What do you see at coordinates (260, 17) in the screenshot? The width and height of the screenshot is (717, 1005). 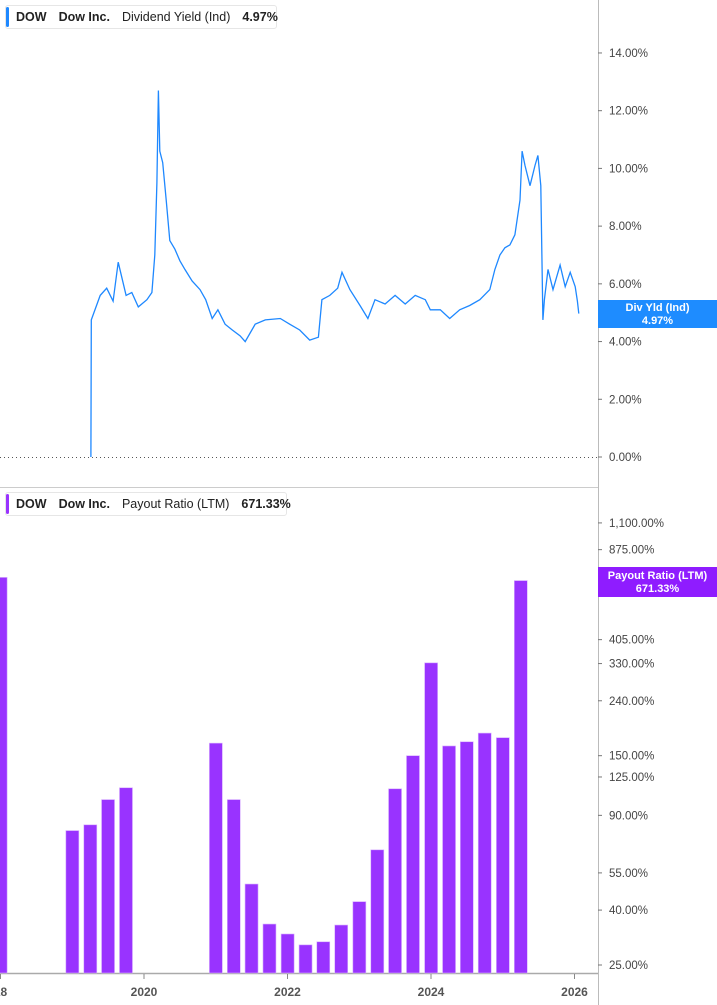 I see `legend-value: 4.97%` at bounding box center [260, 17].